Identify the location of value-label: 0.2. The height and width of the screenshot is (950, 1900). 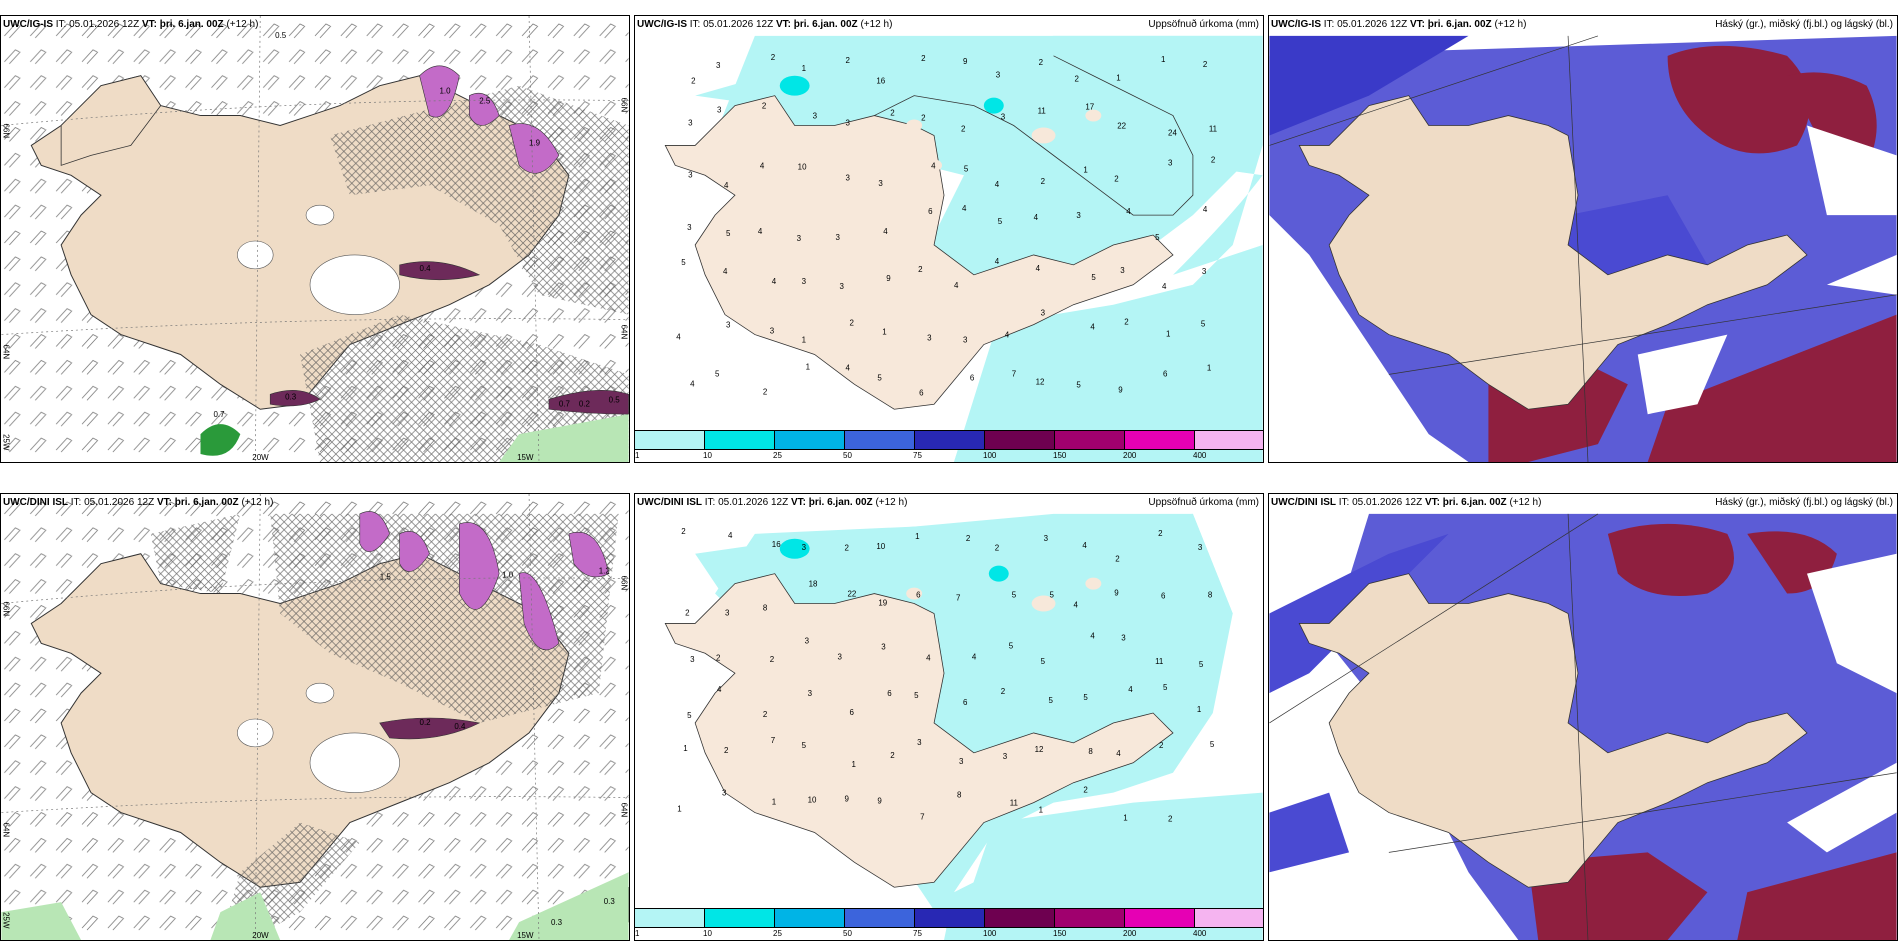
(426, 722).